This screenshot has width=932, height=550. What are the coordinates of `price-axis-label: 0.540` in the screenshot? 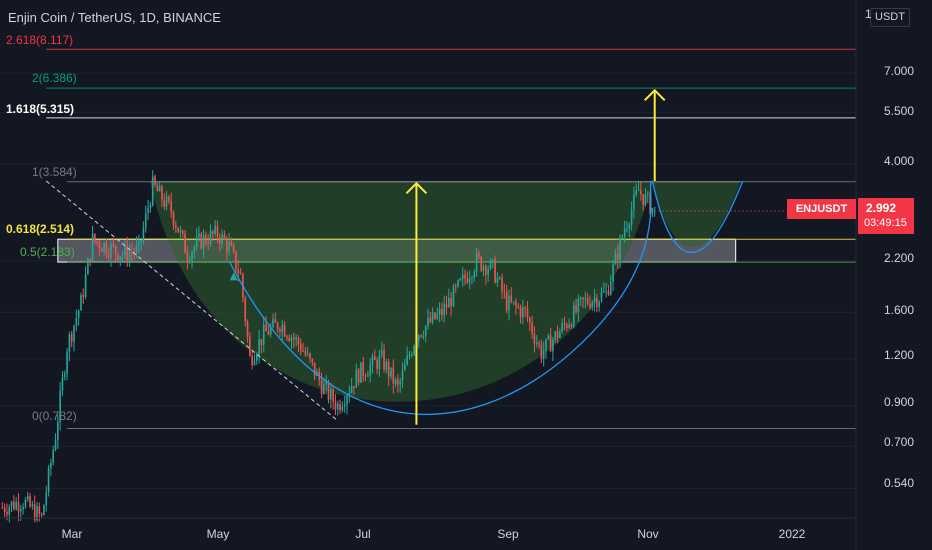 It's located at (898, 483).